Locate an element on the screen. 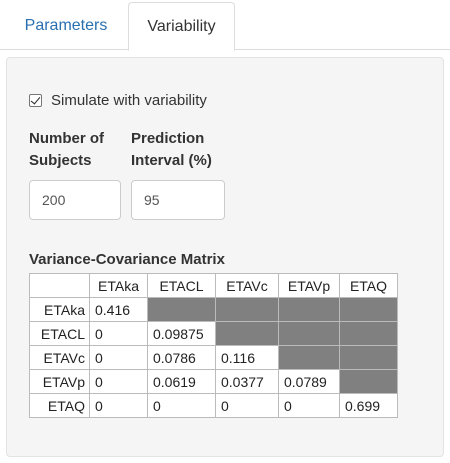  subjects-input is located at coordinates (75, 200).